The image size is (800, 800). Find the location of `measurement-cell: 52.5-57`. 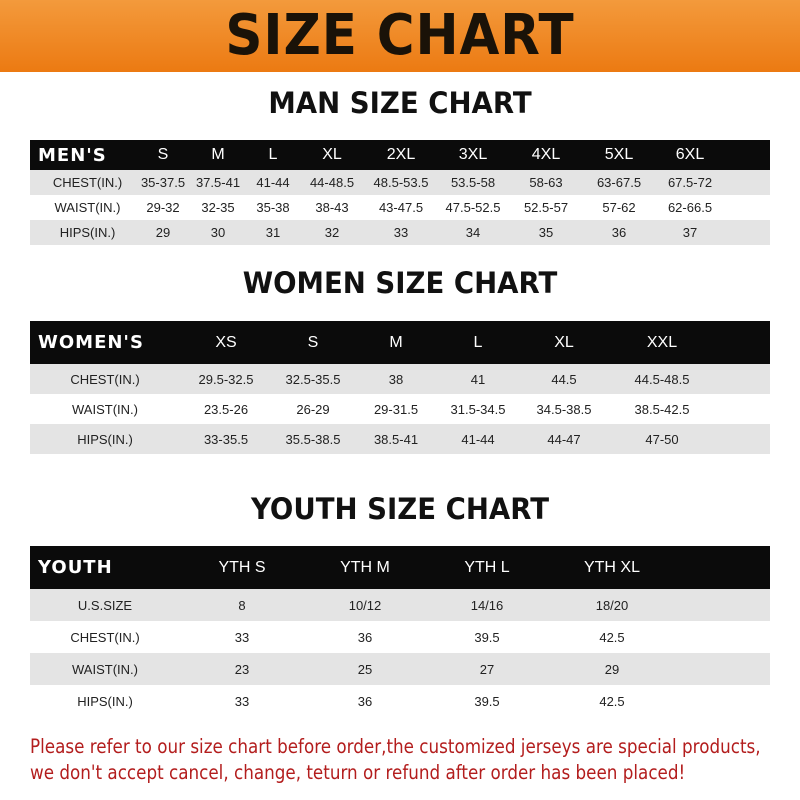

measurement-cell: 52.5-57 is located at coordinates (546, 207).